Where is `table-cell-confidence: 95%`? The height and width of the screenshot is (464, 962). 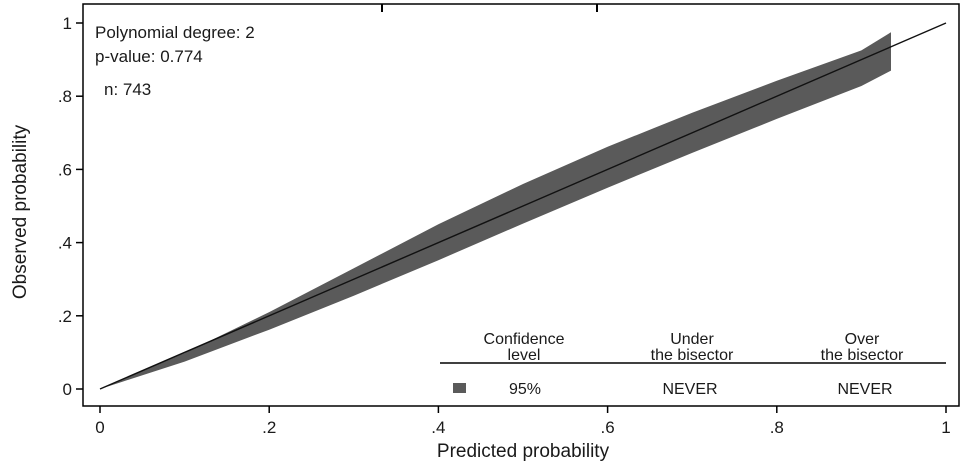 table-cell-confidence: 95% is located at coordinates (525, 389).